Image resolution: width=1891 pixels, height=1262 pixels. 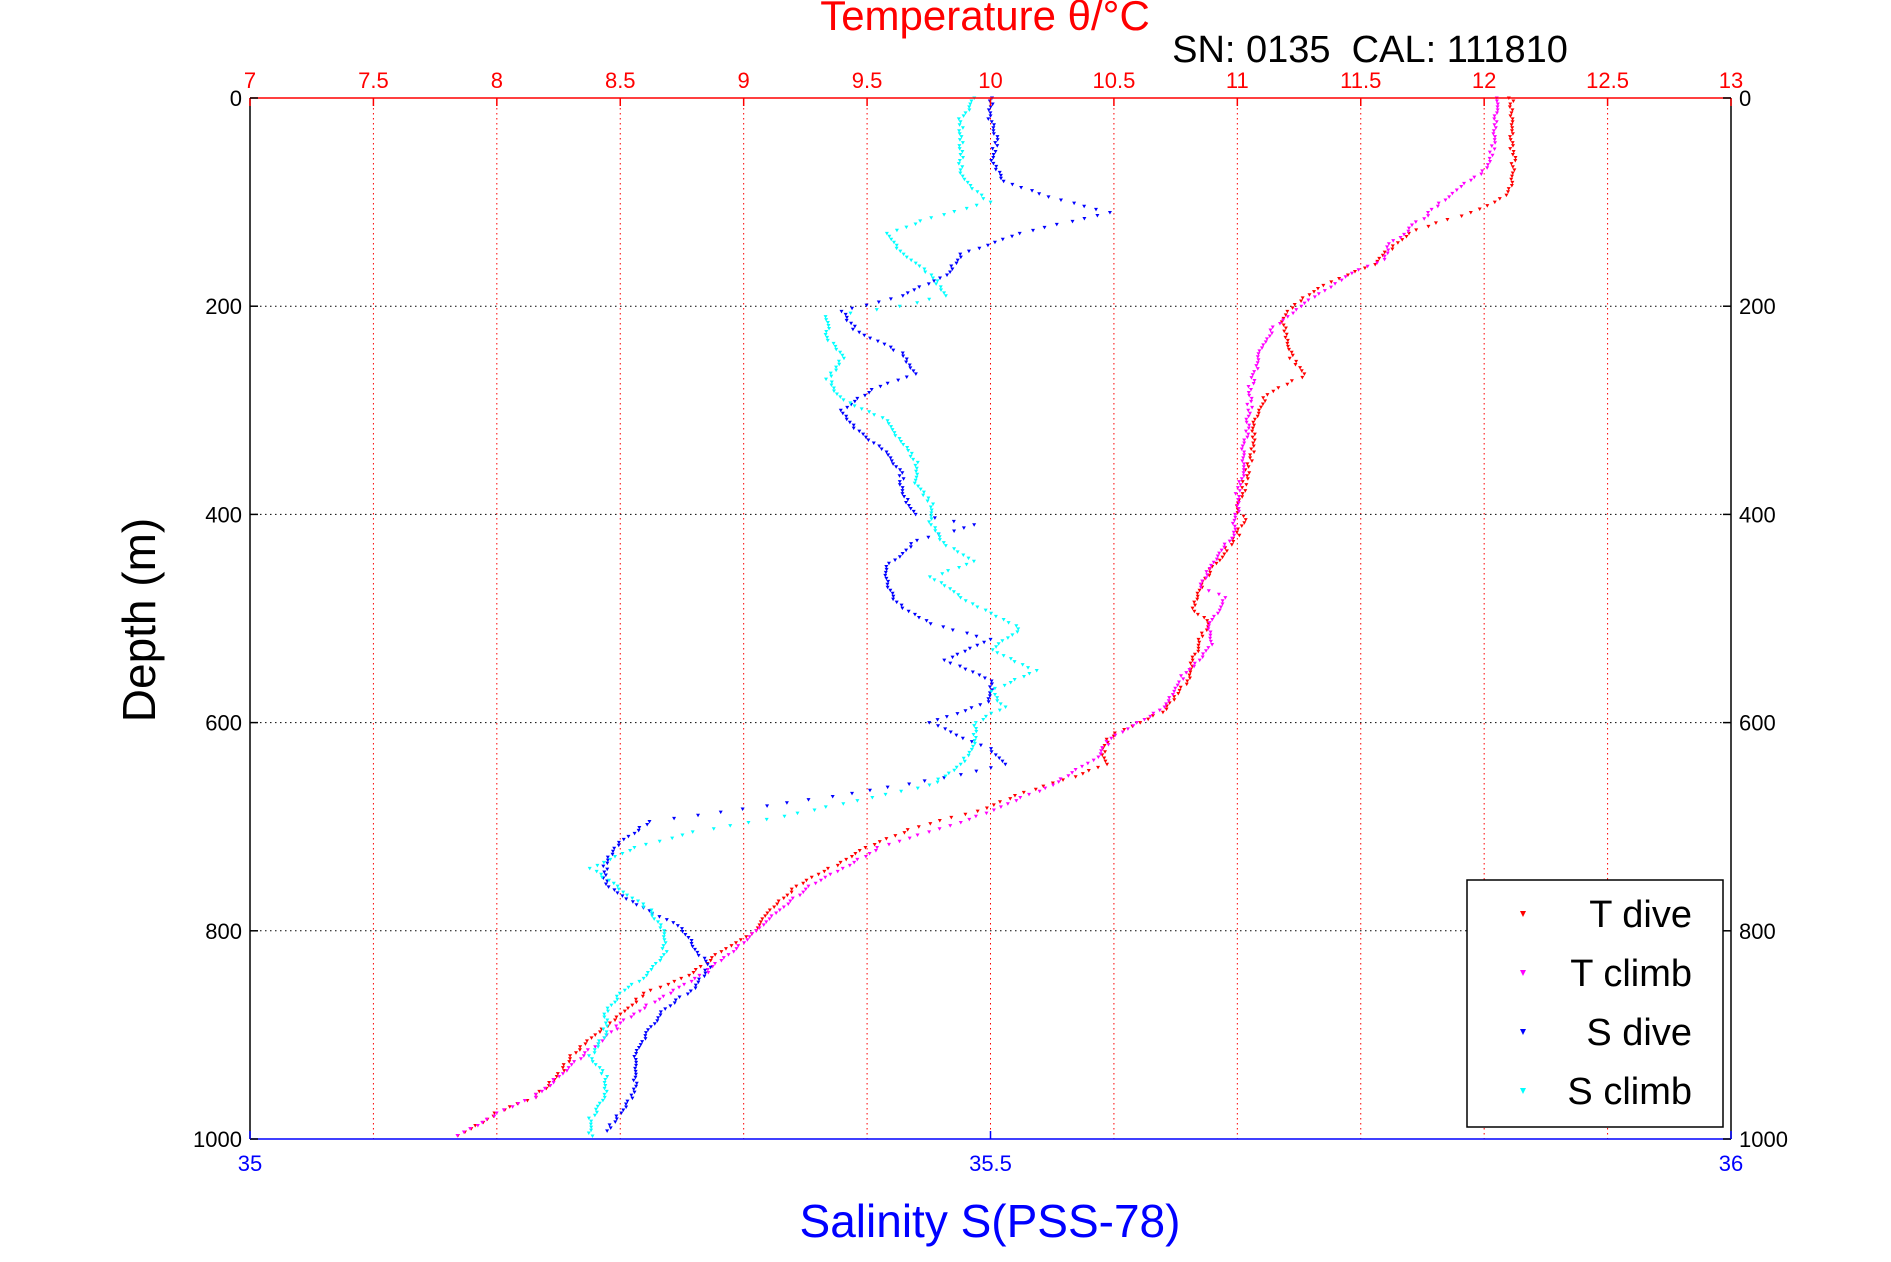 I want to click on legend-label: S dive, so click(x=1639, y=1033).